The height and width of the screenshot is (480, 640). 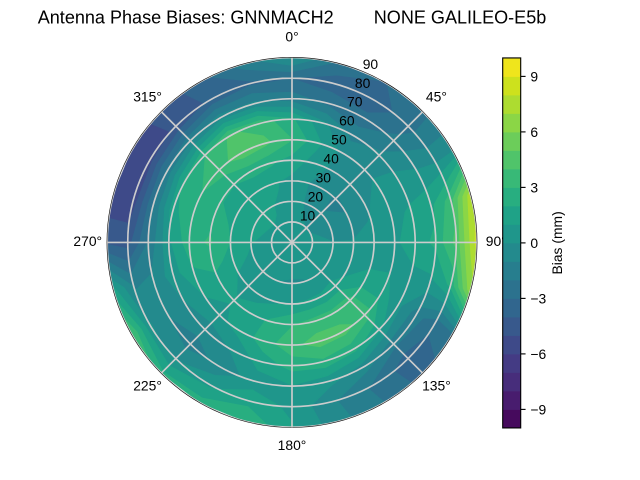 What do you see at coordinates (534, 132) in the screenshot?
I see `svg-text: 6` at bounding box center [534, 132].